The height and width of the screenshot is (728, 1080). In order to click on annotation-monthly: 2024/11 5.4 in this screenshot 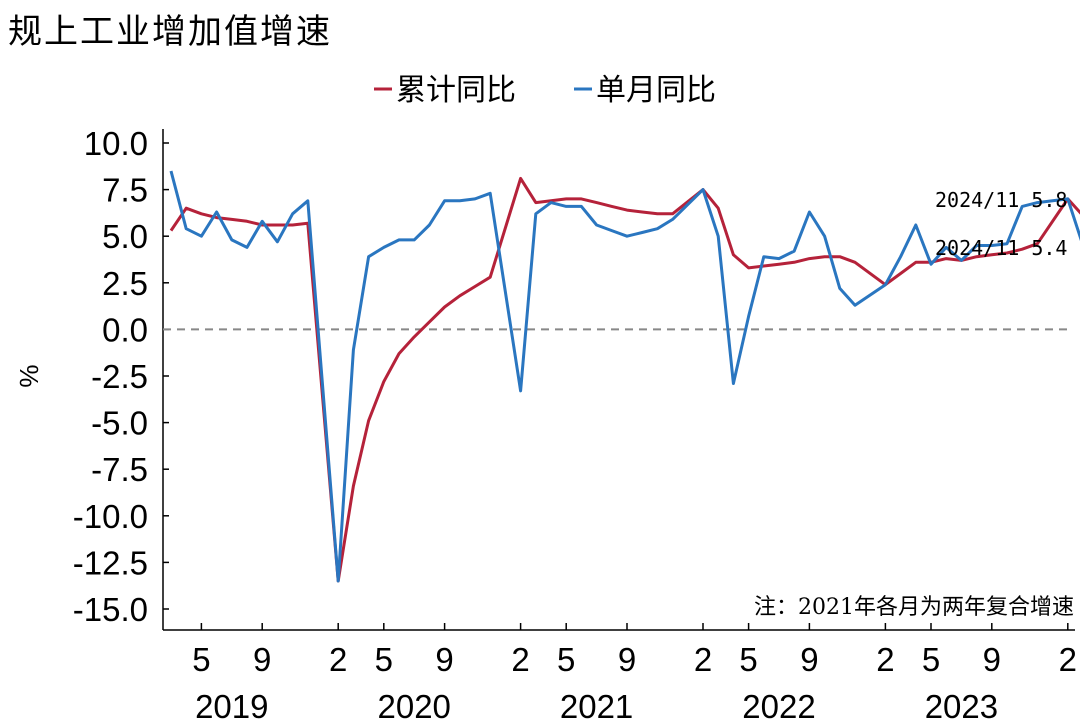, I will do `click(1001, 248)`.